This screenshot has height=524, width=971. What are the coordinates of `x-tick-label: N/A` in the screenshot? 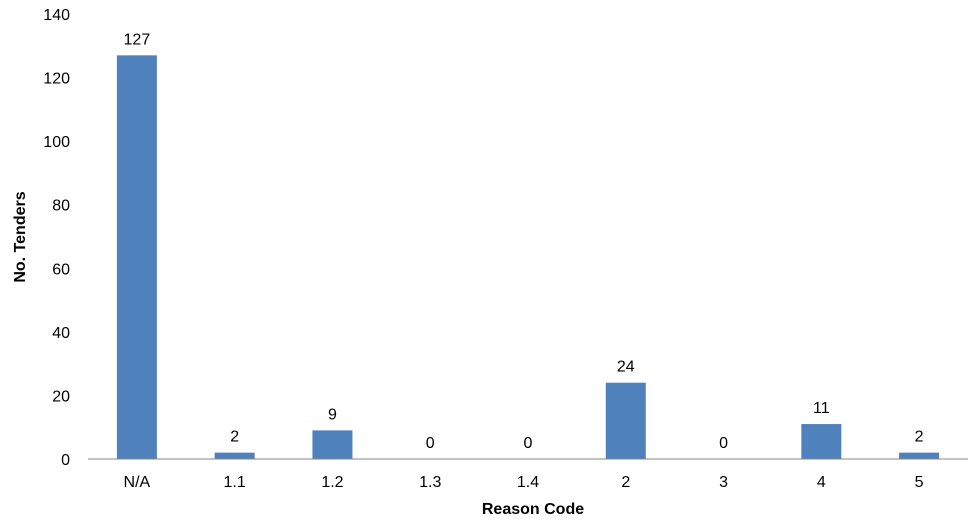 It's located at (137, 482).